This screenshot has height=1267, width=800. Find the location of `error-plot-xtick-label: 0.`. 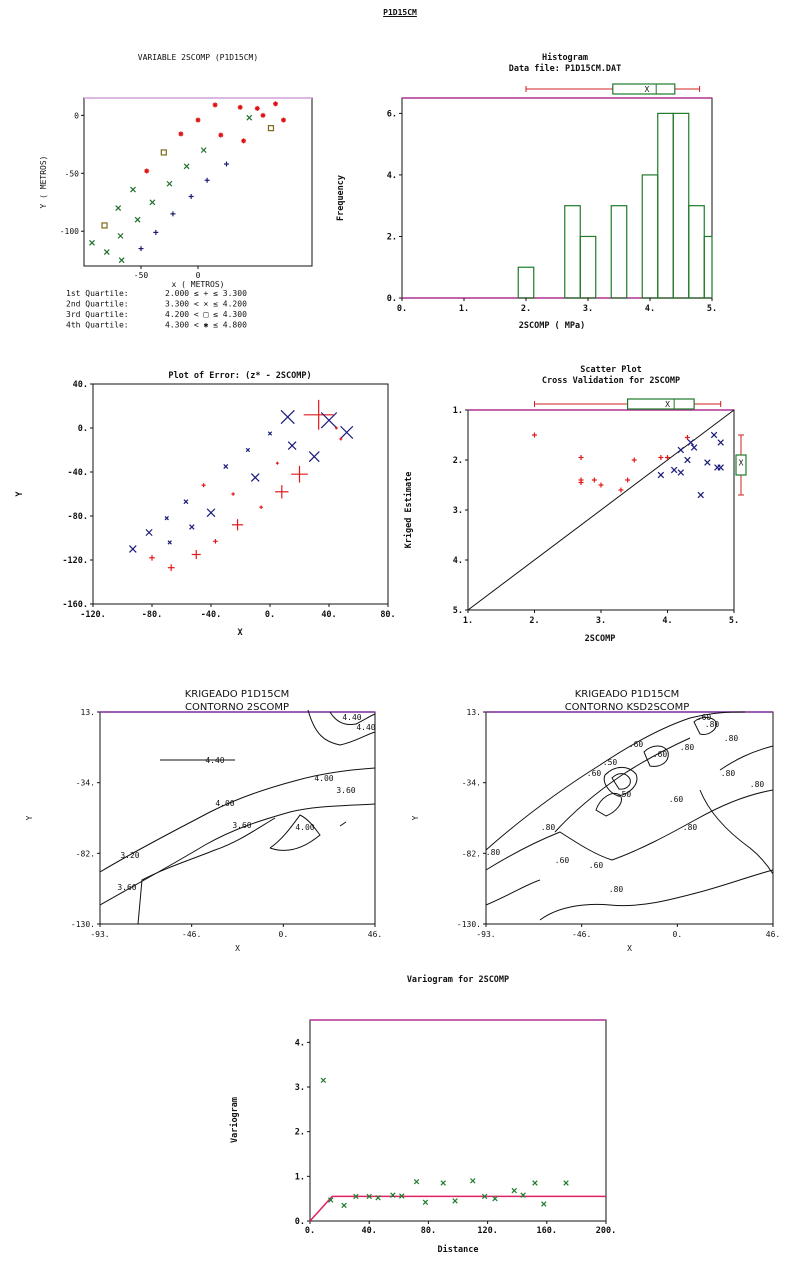

error-plot-xtick-label: 0. is located at coordinates (270, 615).